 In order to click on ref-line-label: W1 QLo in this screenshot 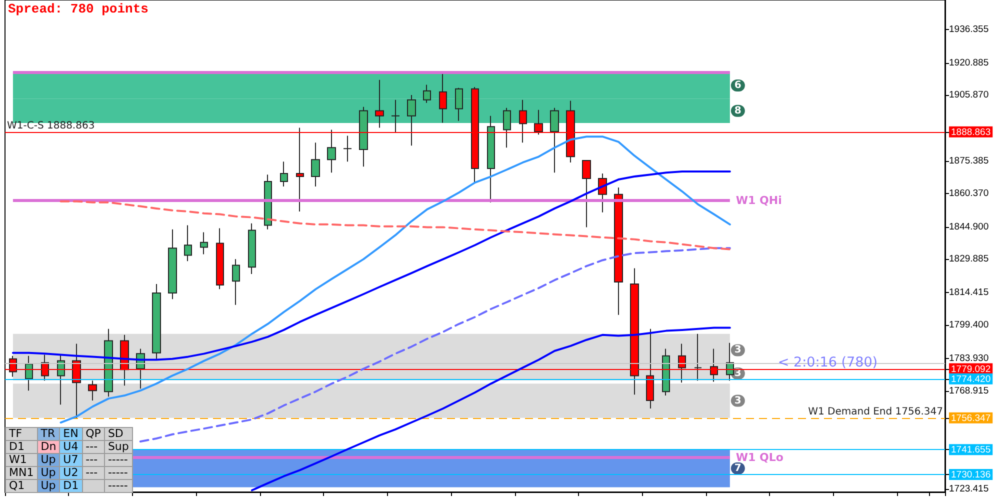, I will do `click(760, 457)`.